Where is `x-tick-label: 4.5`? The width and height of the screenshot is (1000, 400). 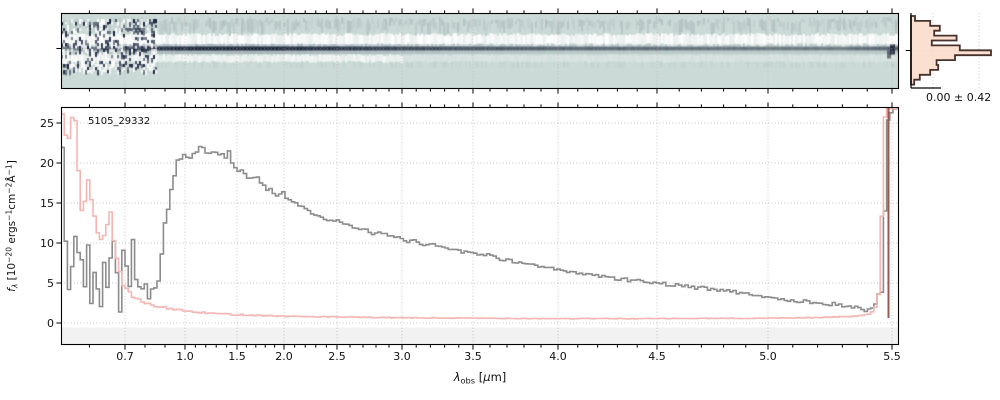
x-tick-label: 4.5 is located at coordinates (657, 356).